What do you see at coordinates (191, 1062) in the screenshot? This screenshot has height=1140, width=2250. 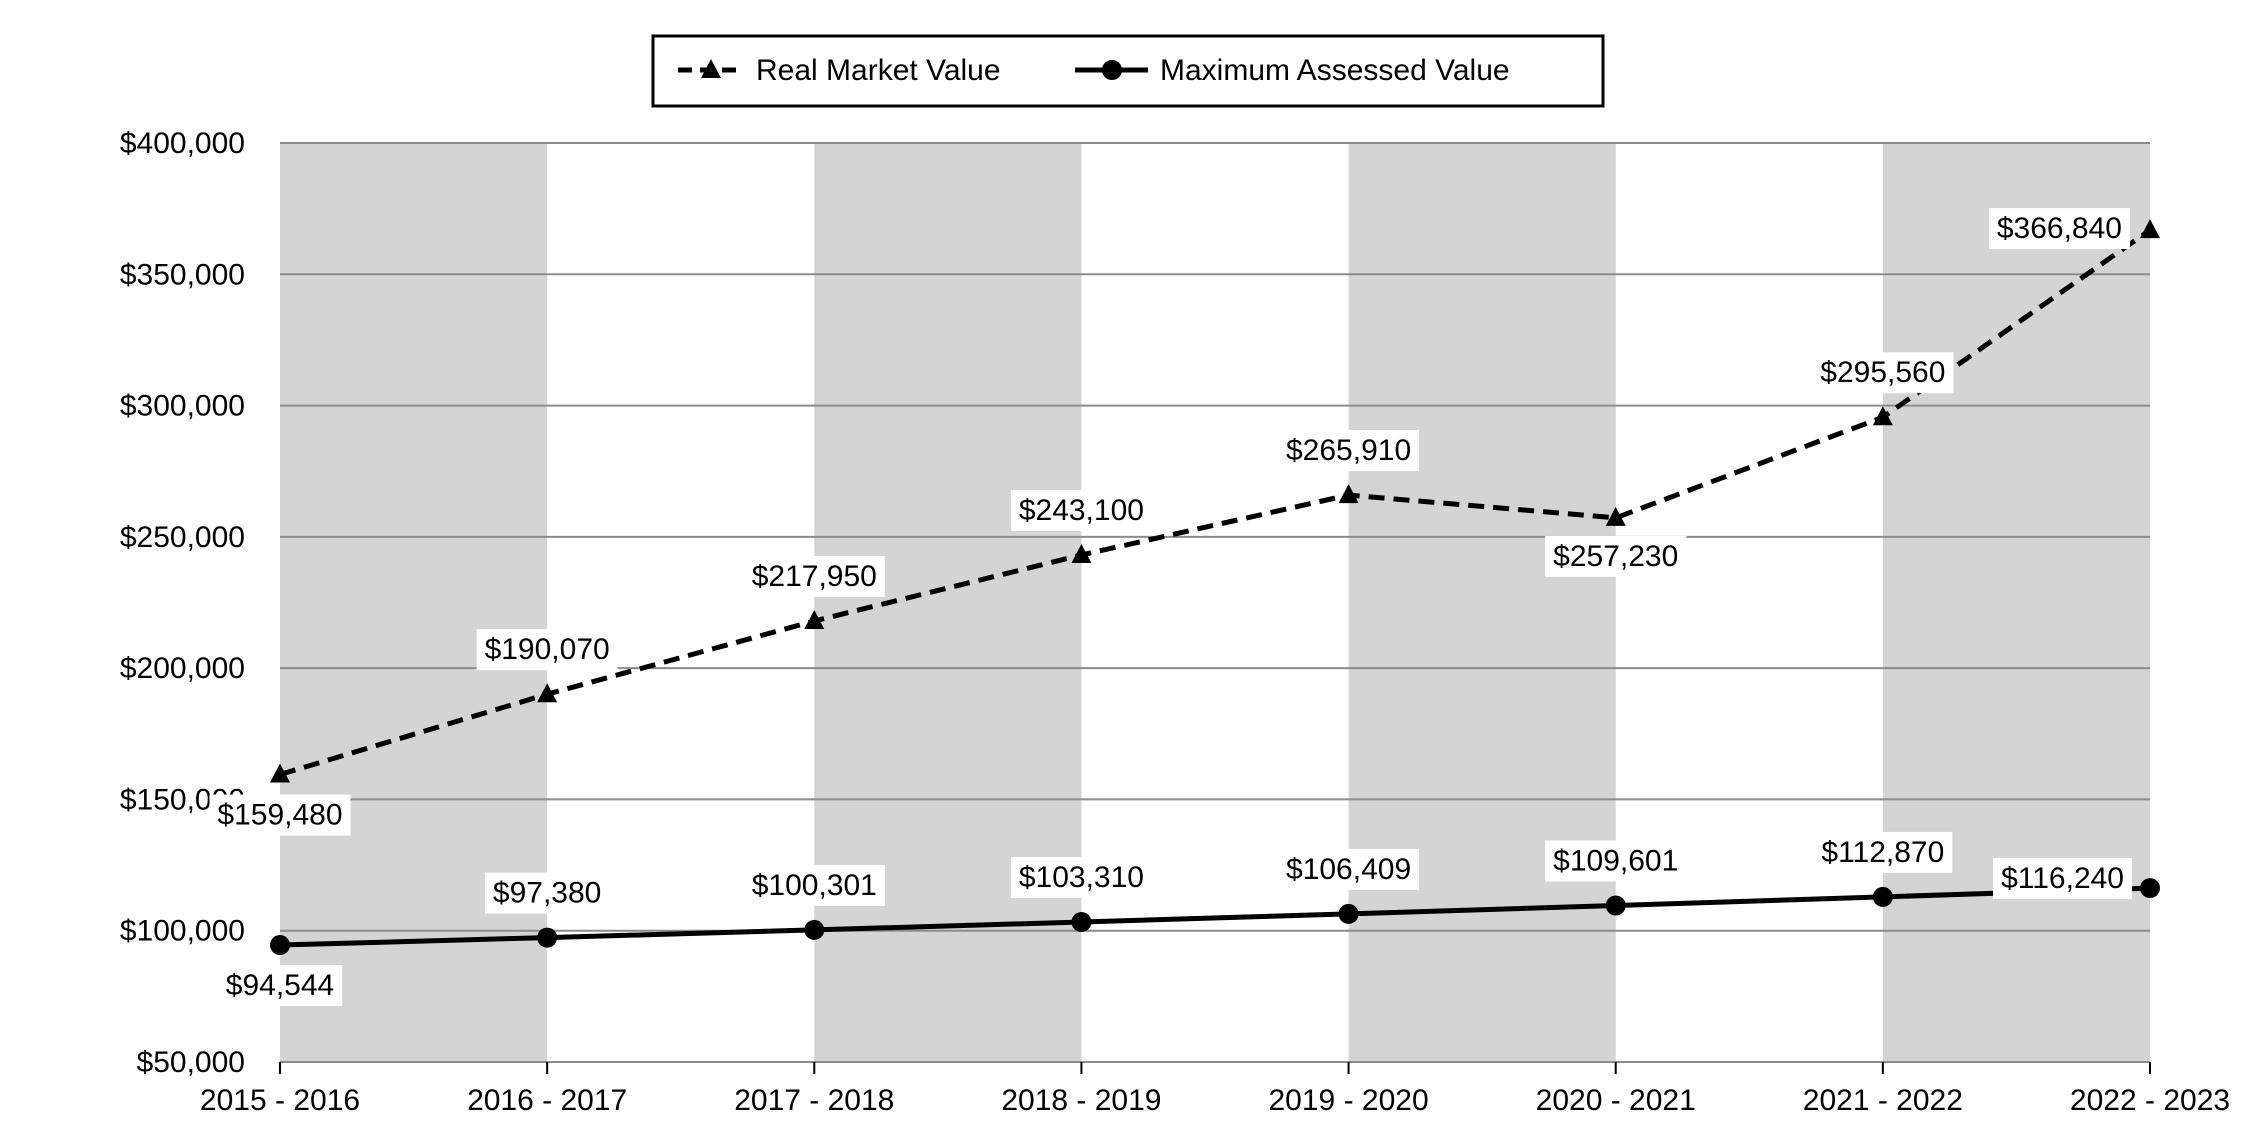 I see `y-tick-label: $50,000` at bounding box center [191, 1062].